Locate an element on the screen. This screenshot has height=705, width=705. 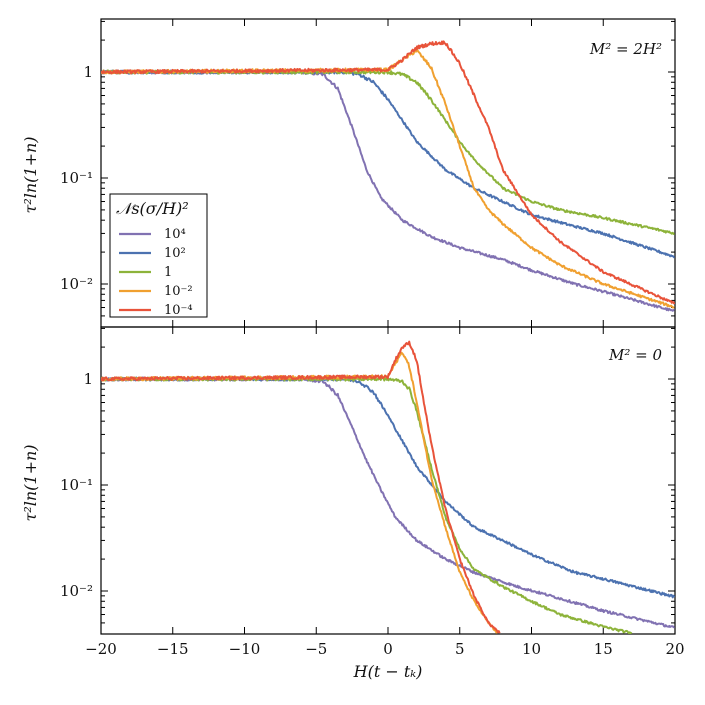
legend-title: 𝒩s(σ/H)² is located at coordinates (152, 208).